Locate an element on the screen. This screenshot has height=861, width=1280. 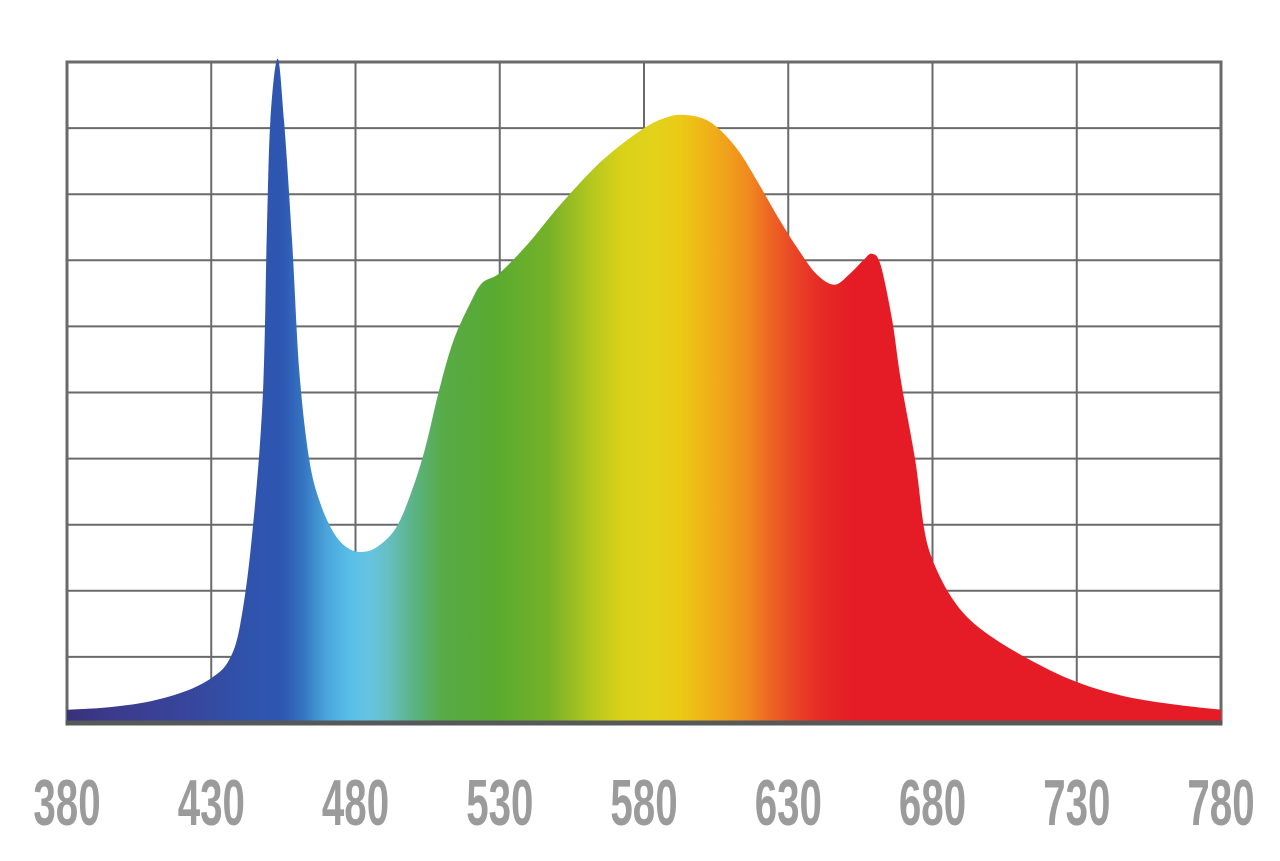
x-tick-label: 380 is located at coordinates (66, 803).